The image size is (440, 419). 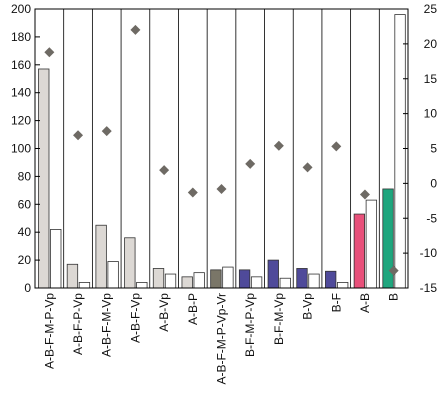 I want to click on y2-tick-label: 20, so click(x=431, y=44).